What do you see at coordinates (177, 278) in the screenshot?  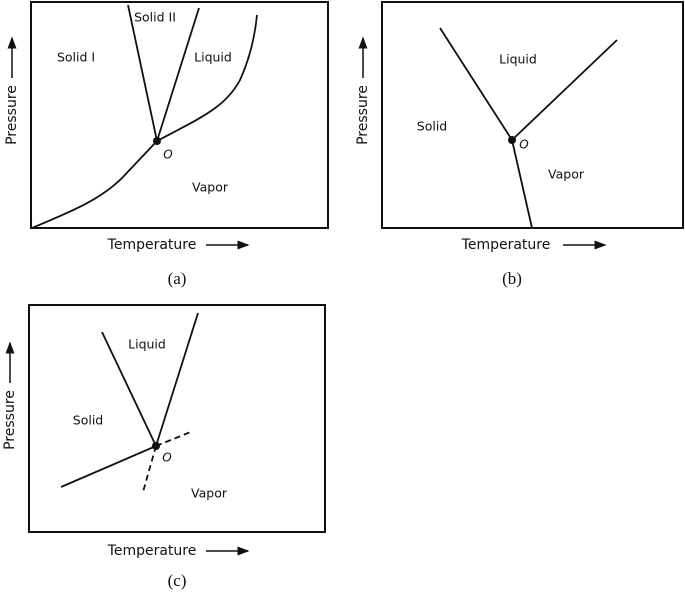 I see `caption: (a)` at bounding box center [177, 278].